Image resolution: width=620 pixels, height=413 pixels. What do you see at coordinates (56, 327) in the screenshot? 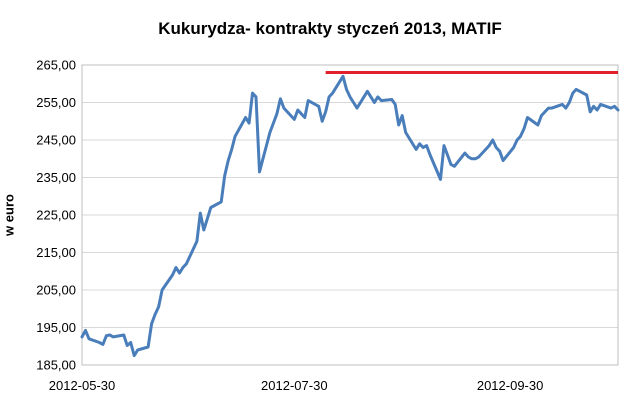
I see `y-tick-label: 195,00` at bounding box center [56, 327].